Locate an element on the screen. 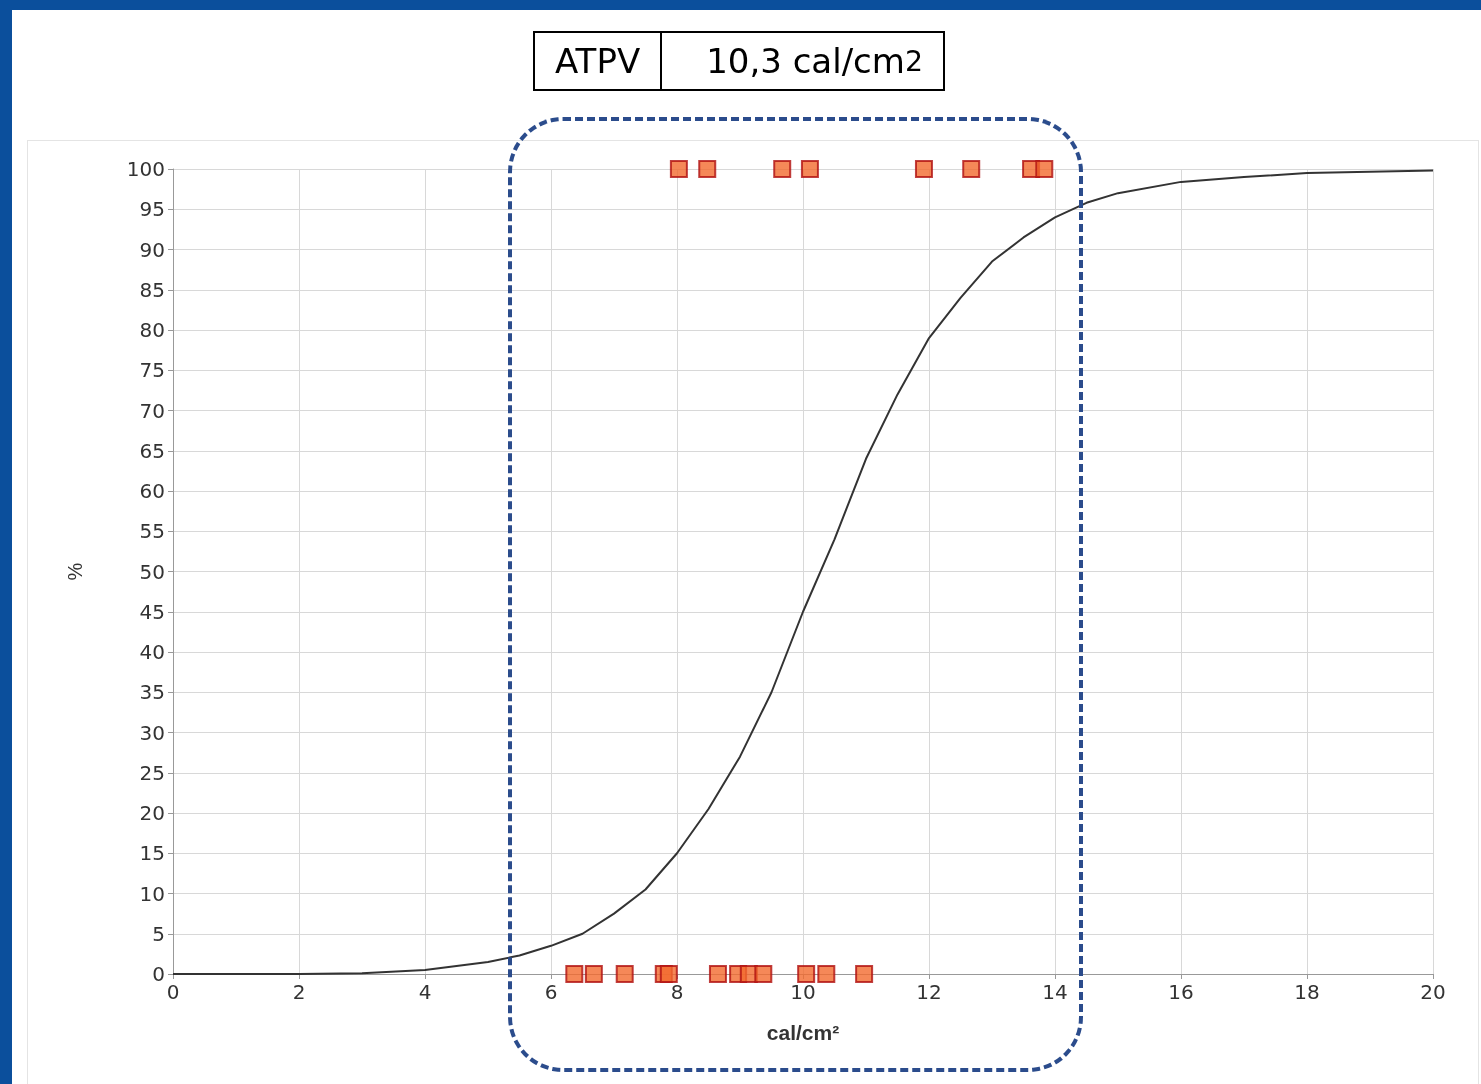 The width and height of the screenshot is (1481, 1084). y-tick-label: 80 is located at coordinates (152, 330).